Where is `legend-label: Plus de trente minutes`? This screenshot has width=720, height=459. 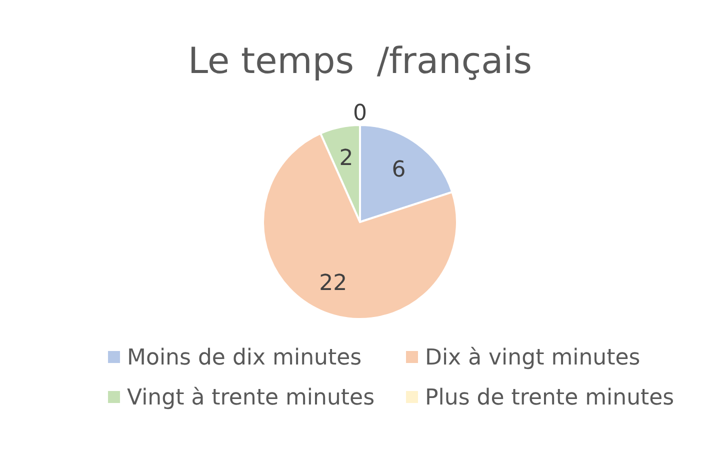
legend-label: Plus de trente minutes is located at coordinates (549, 398).